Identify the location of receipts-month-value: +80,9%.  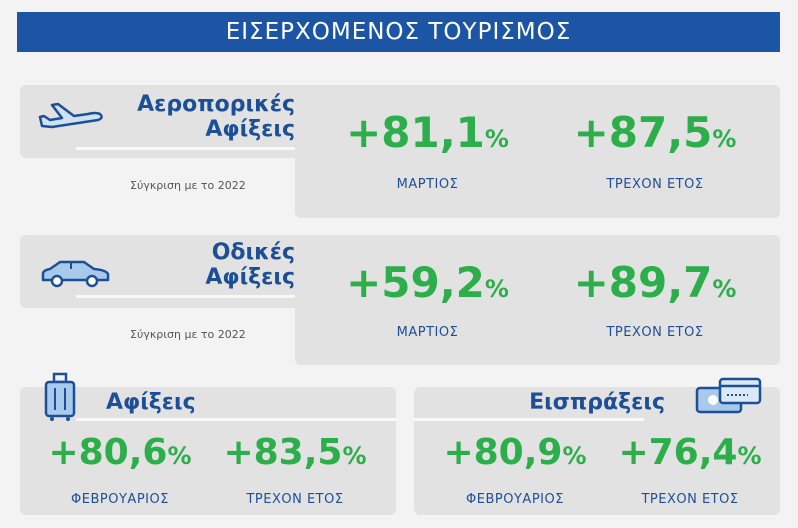
(515, 452).